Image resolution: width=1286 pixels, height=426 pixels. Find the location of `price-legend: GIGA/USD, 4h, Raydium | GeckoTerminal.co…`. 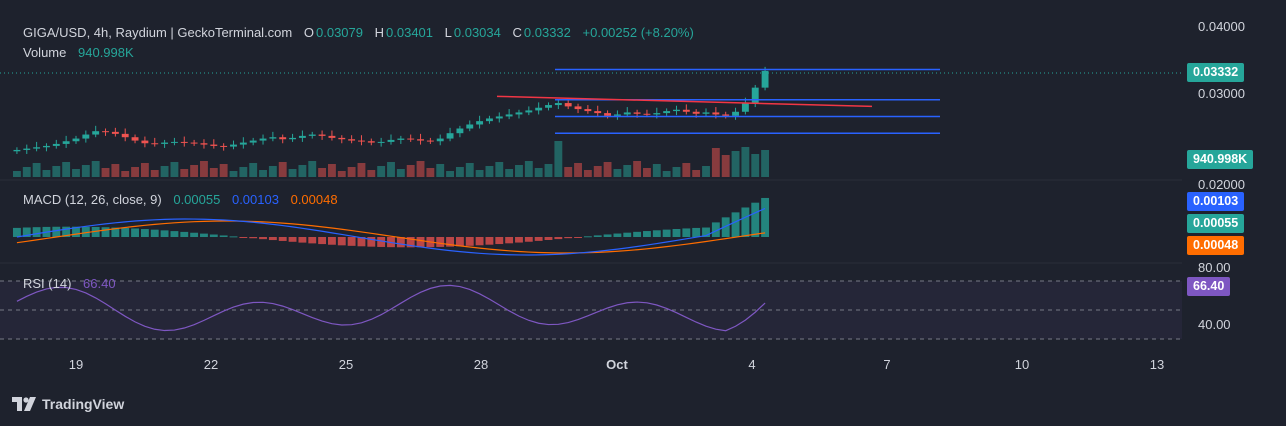

price-legend: GIGA/USD, 4h, Raydium | GeckoTerminal.co… is located at coordinates (359, 32).